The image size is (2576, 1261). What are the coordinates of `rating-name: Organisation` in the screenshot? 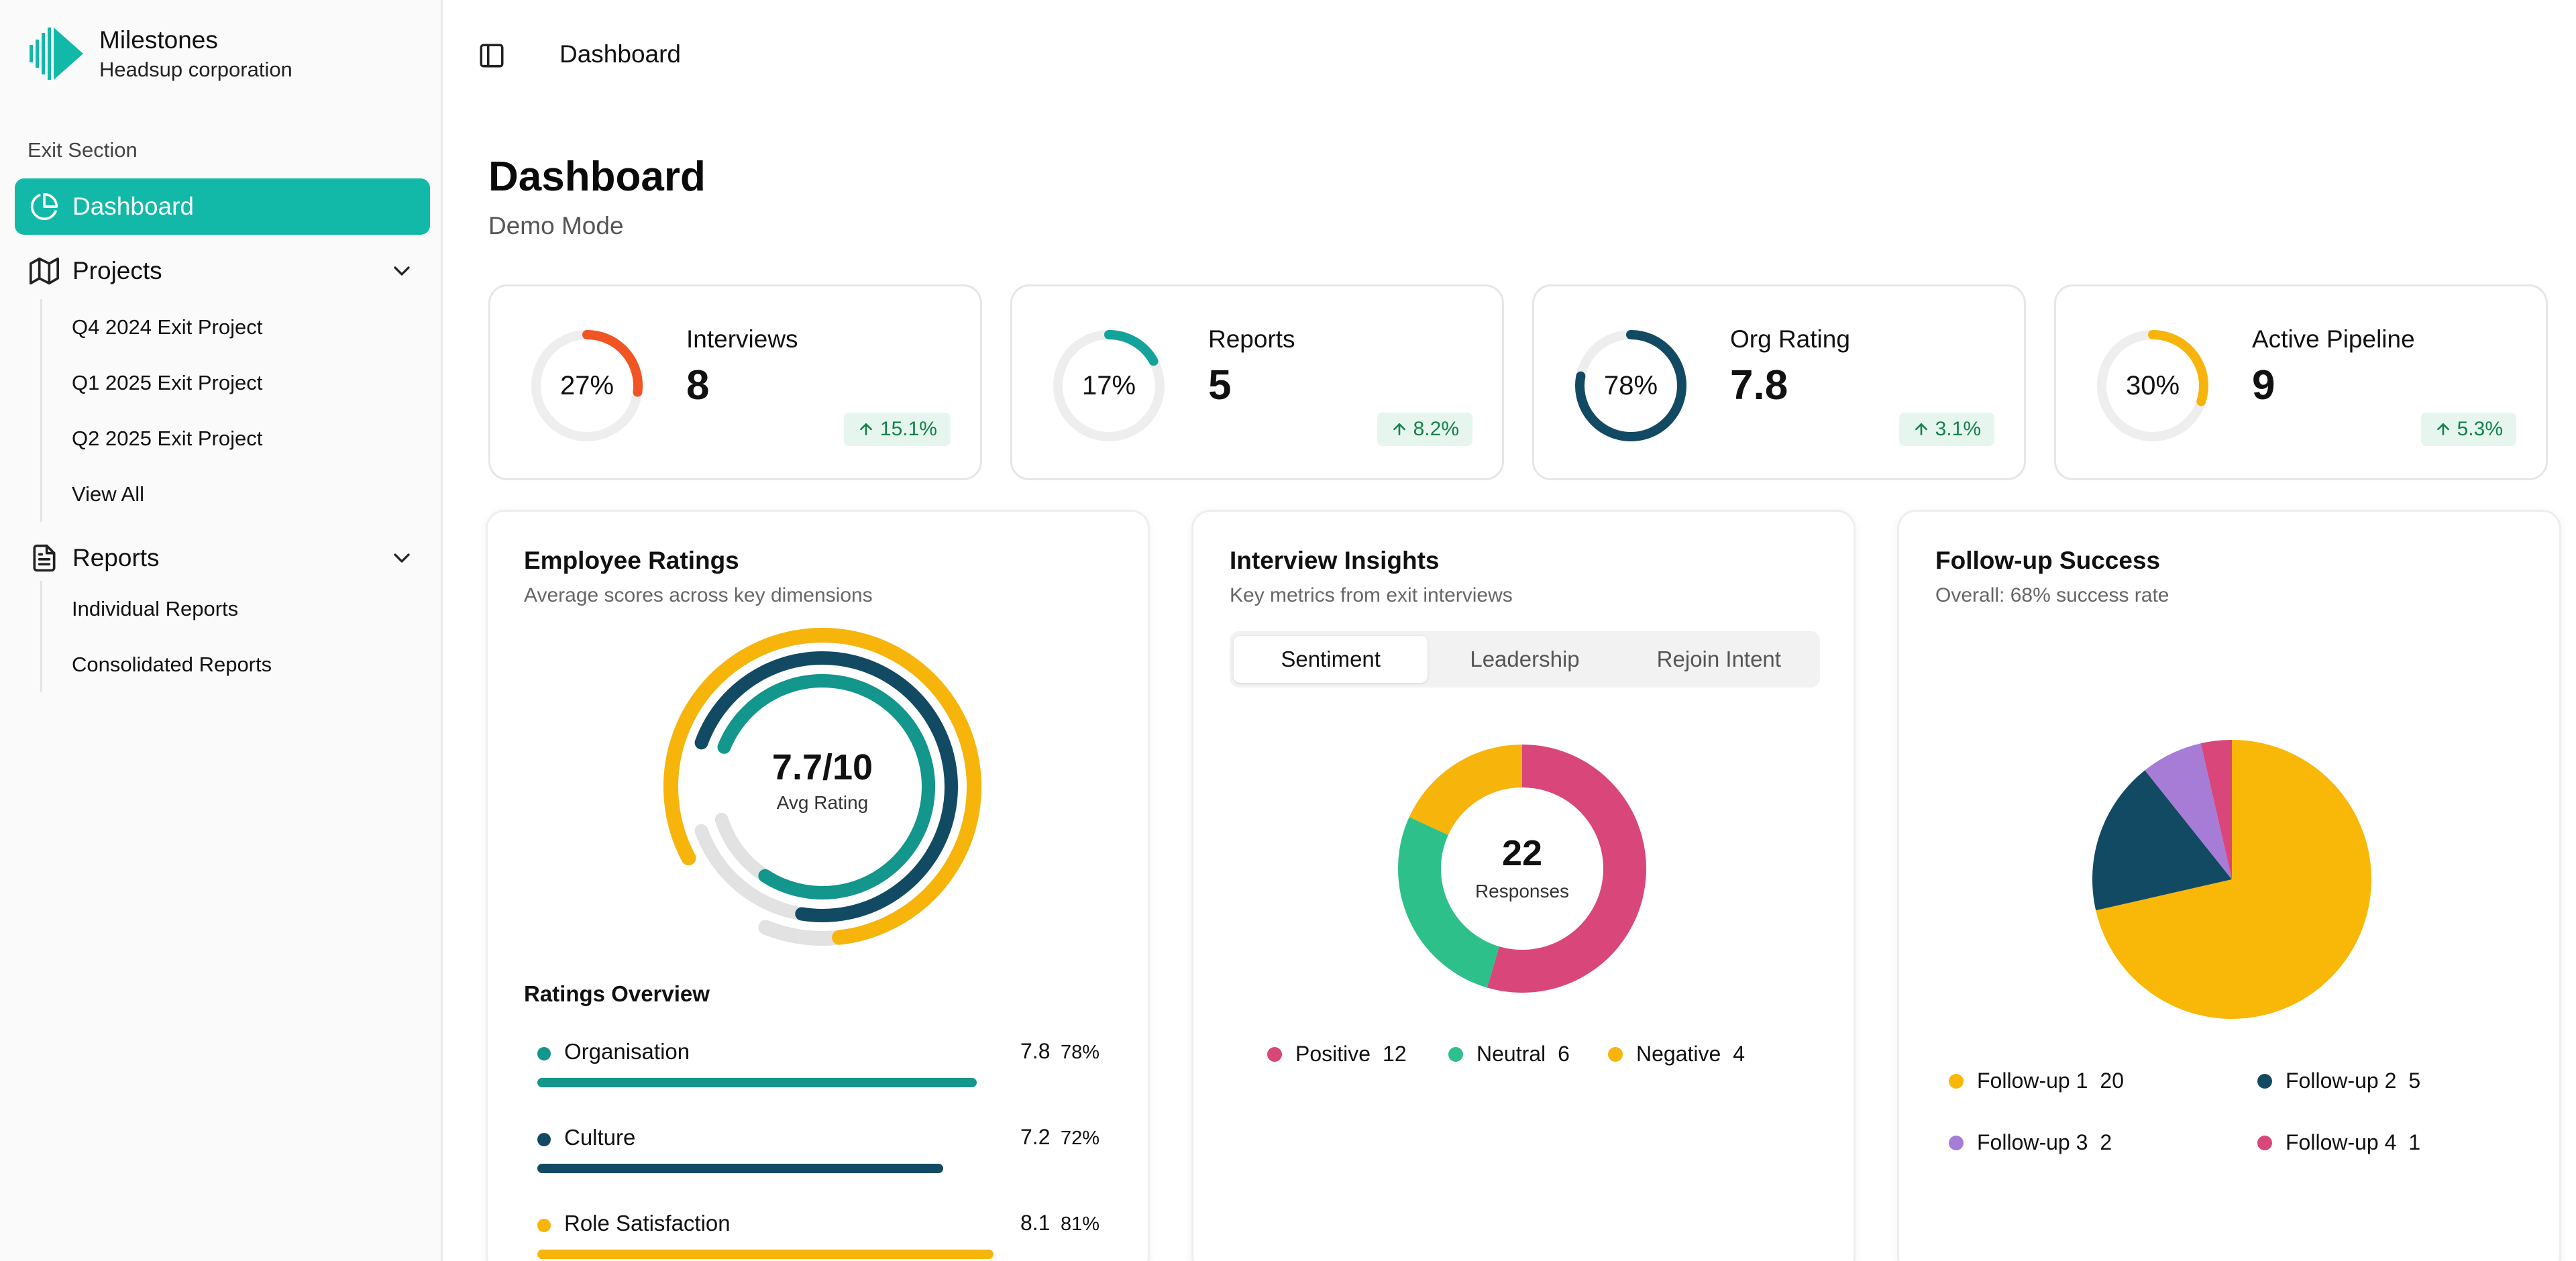 It's located at (627, 1052).